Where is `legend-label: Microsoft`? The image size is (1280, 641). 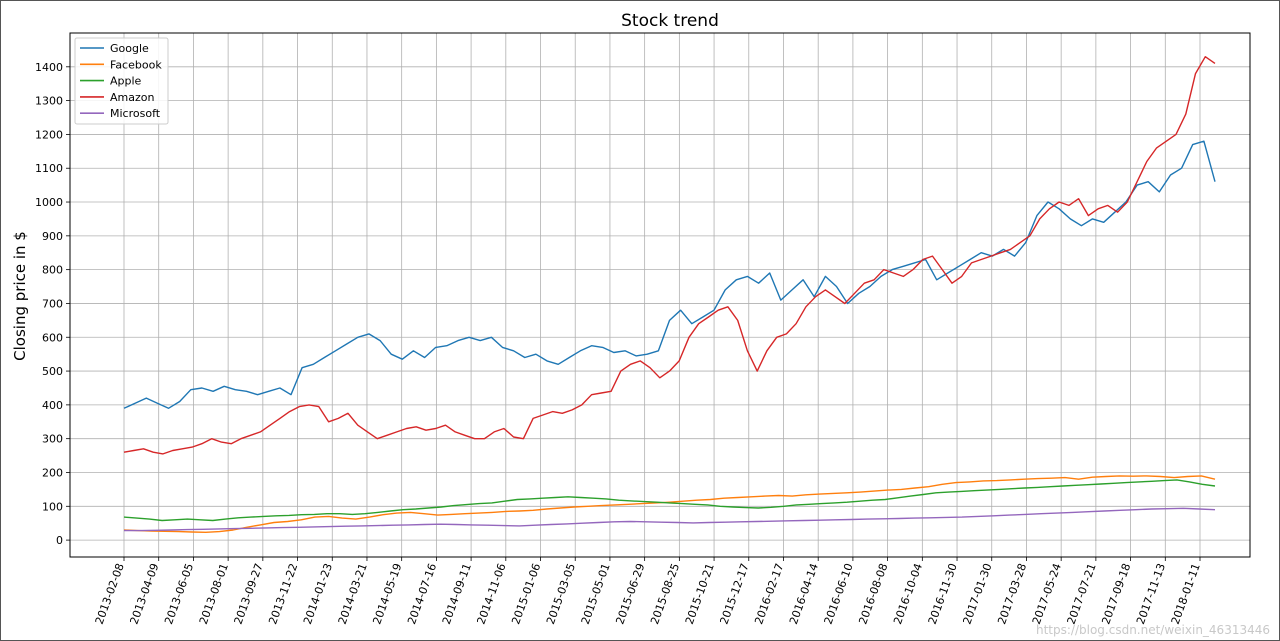 legend-label: Microsoft is located at coordinates (135, 113).